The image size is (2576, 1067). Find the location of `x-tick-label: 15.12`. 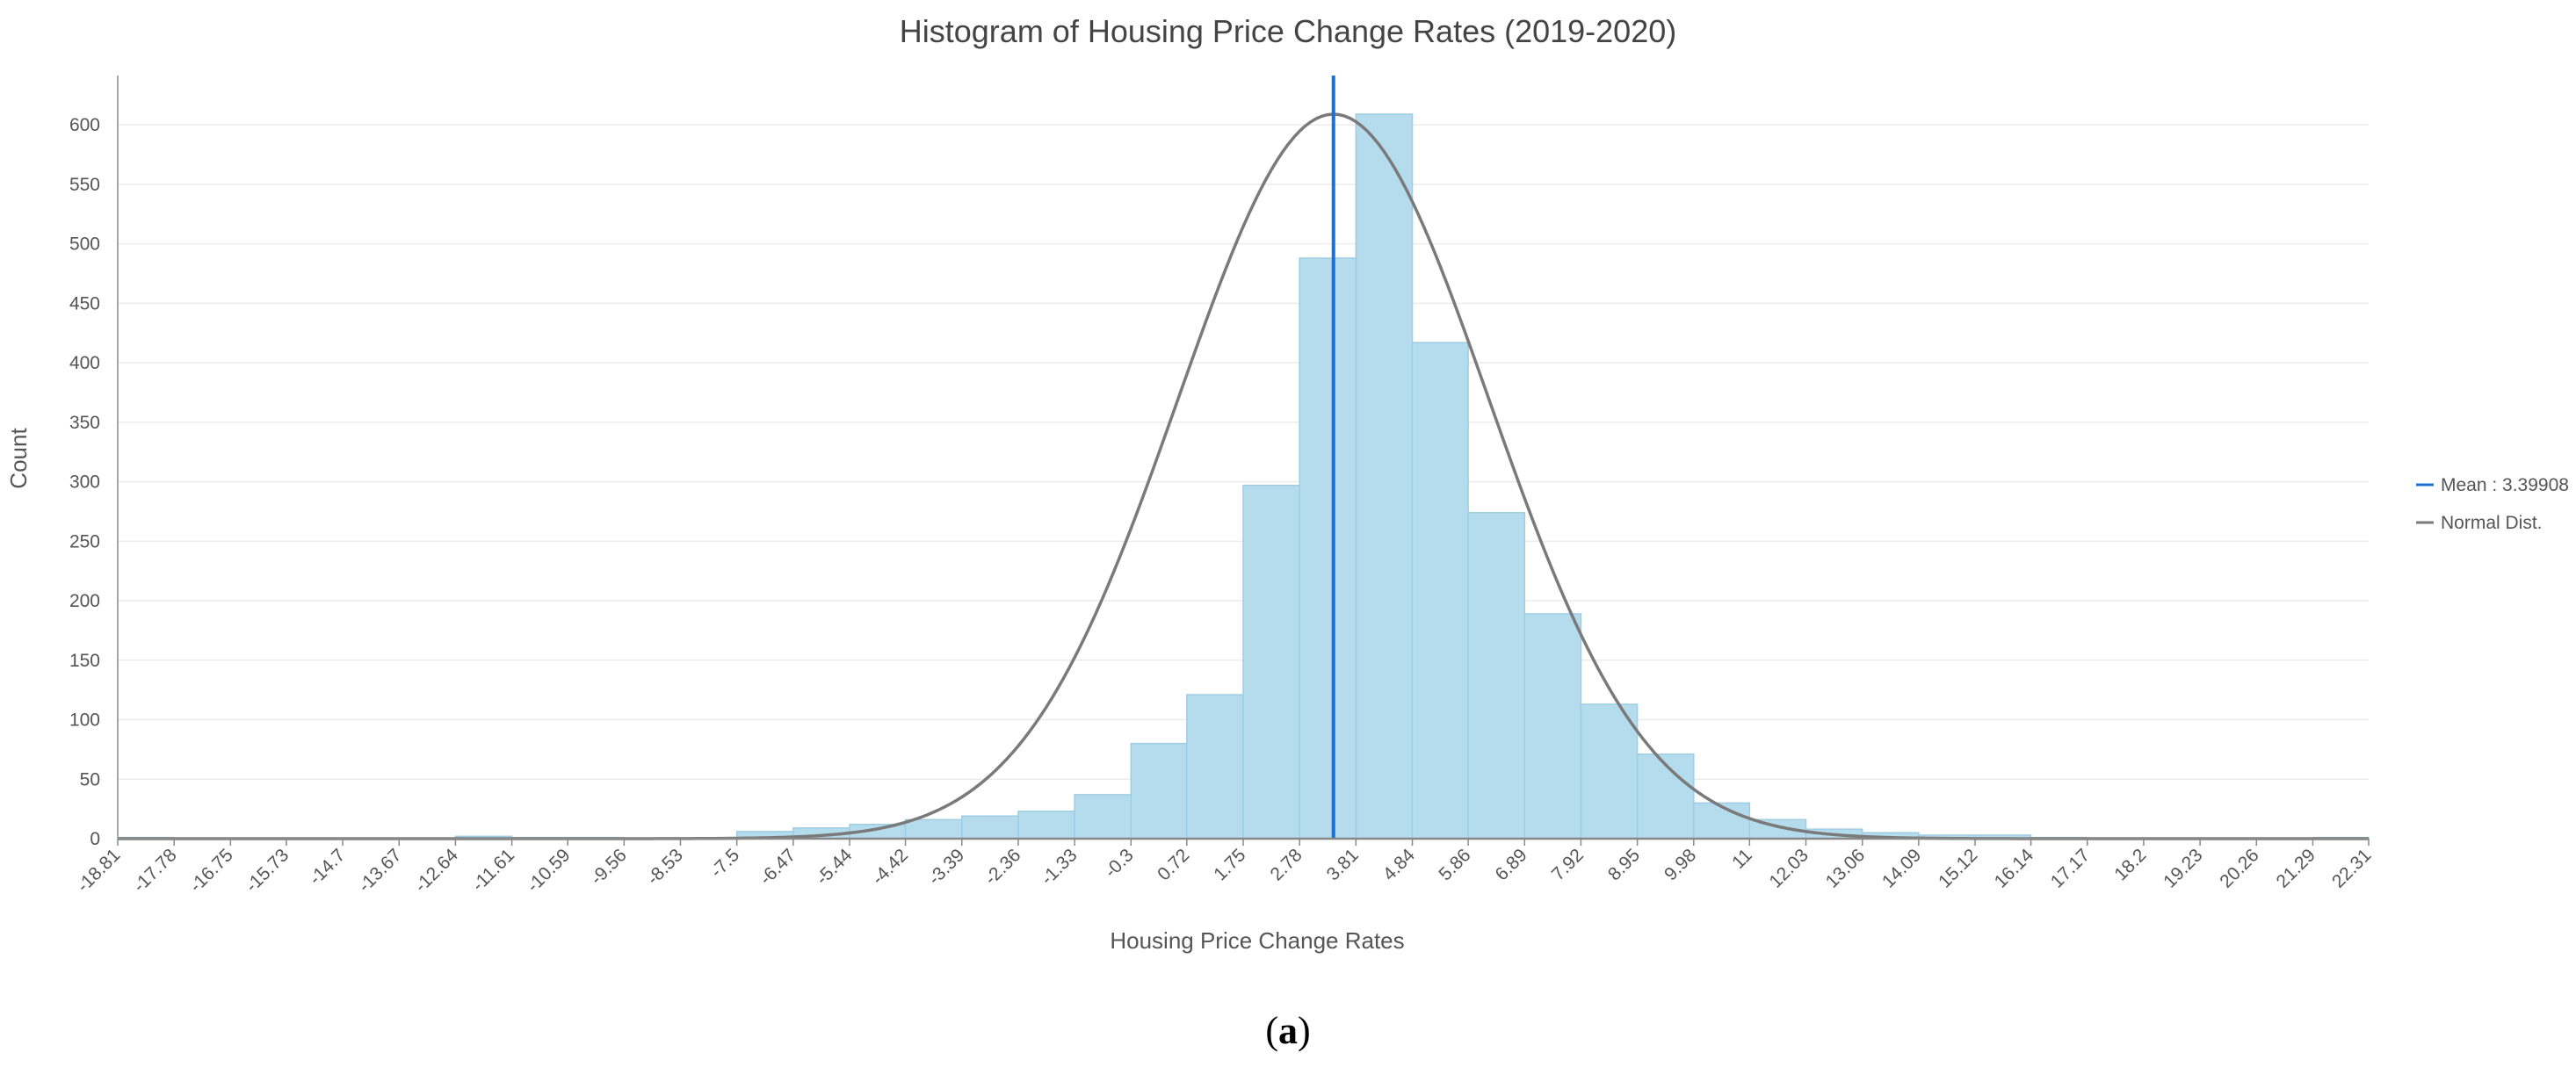

x-tick-label: 15.12 is located at coordinates (1958, 868).